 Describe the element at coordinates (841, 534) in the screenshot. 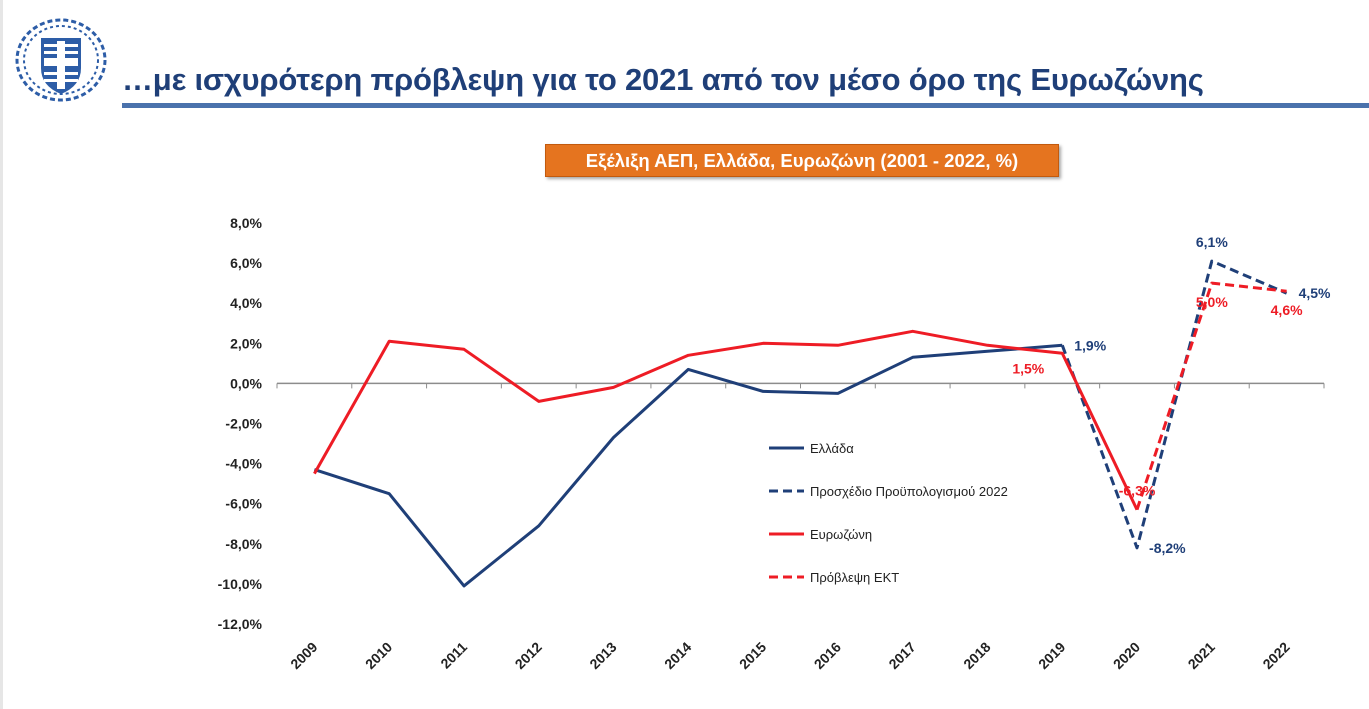

I see `legend-label: Ευρωζώνη` at that location.